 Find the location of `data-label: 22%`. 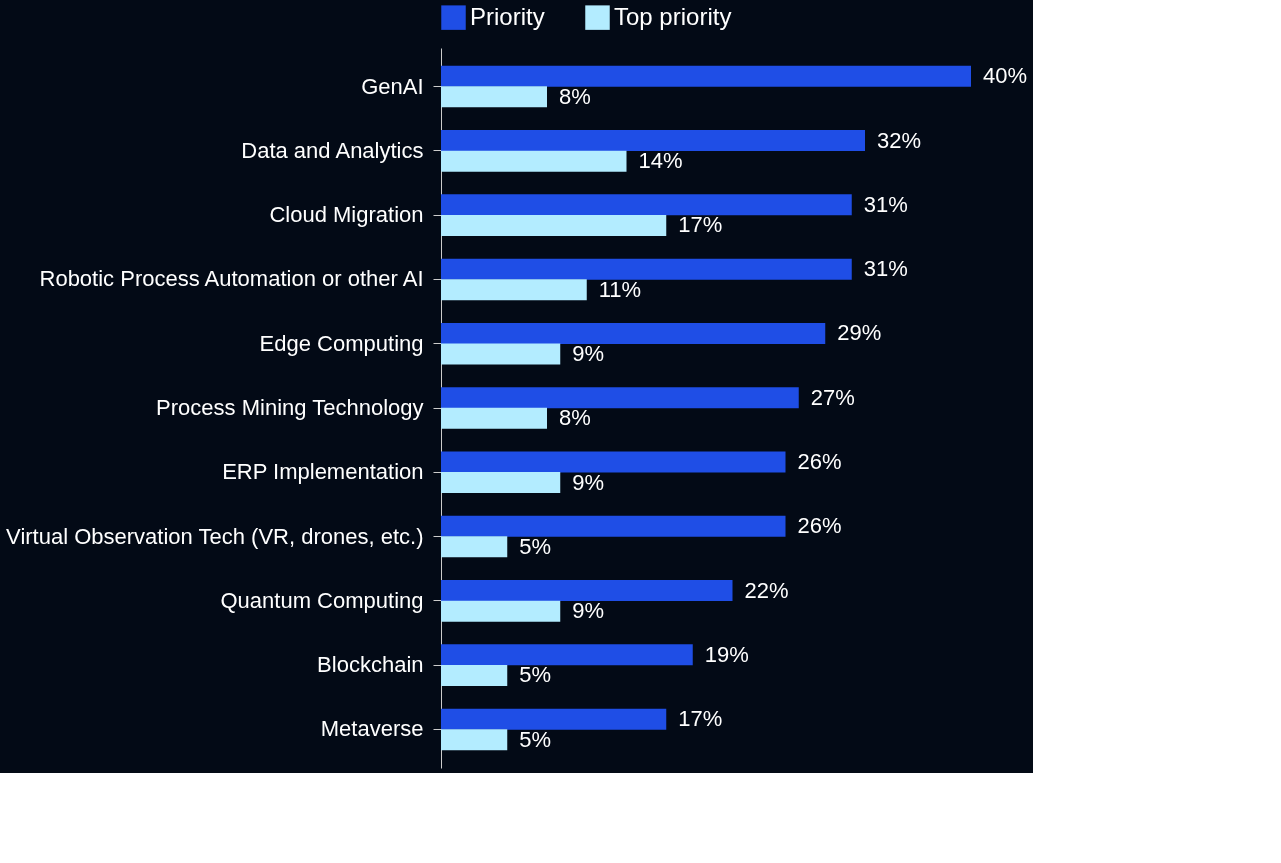

data-label: 22% is located at coordinates (766, 590).